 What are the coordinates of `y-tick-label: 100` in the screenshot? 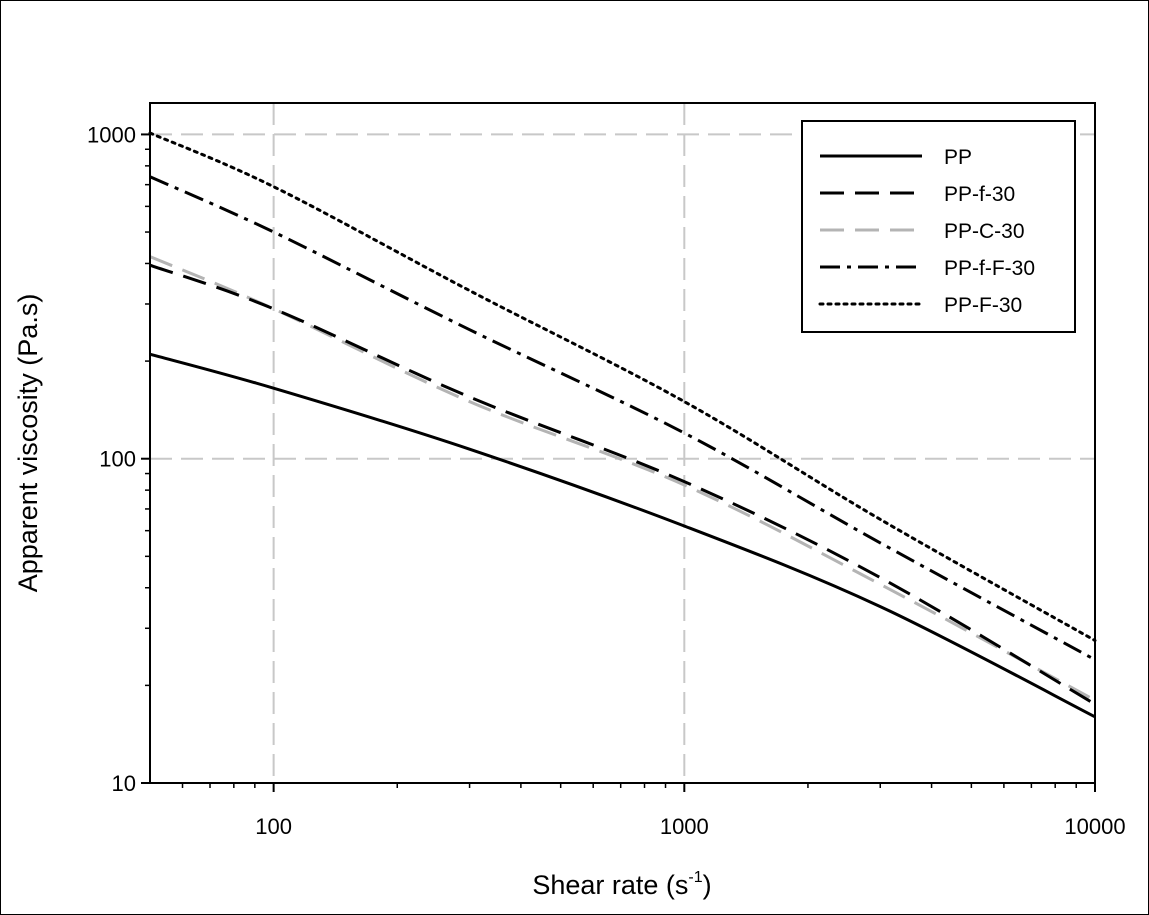 It's located at (117, 459).